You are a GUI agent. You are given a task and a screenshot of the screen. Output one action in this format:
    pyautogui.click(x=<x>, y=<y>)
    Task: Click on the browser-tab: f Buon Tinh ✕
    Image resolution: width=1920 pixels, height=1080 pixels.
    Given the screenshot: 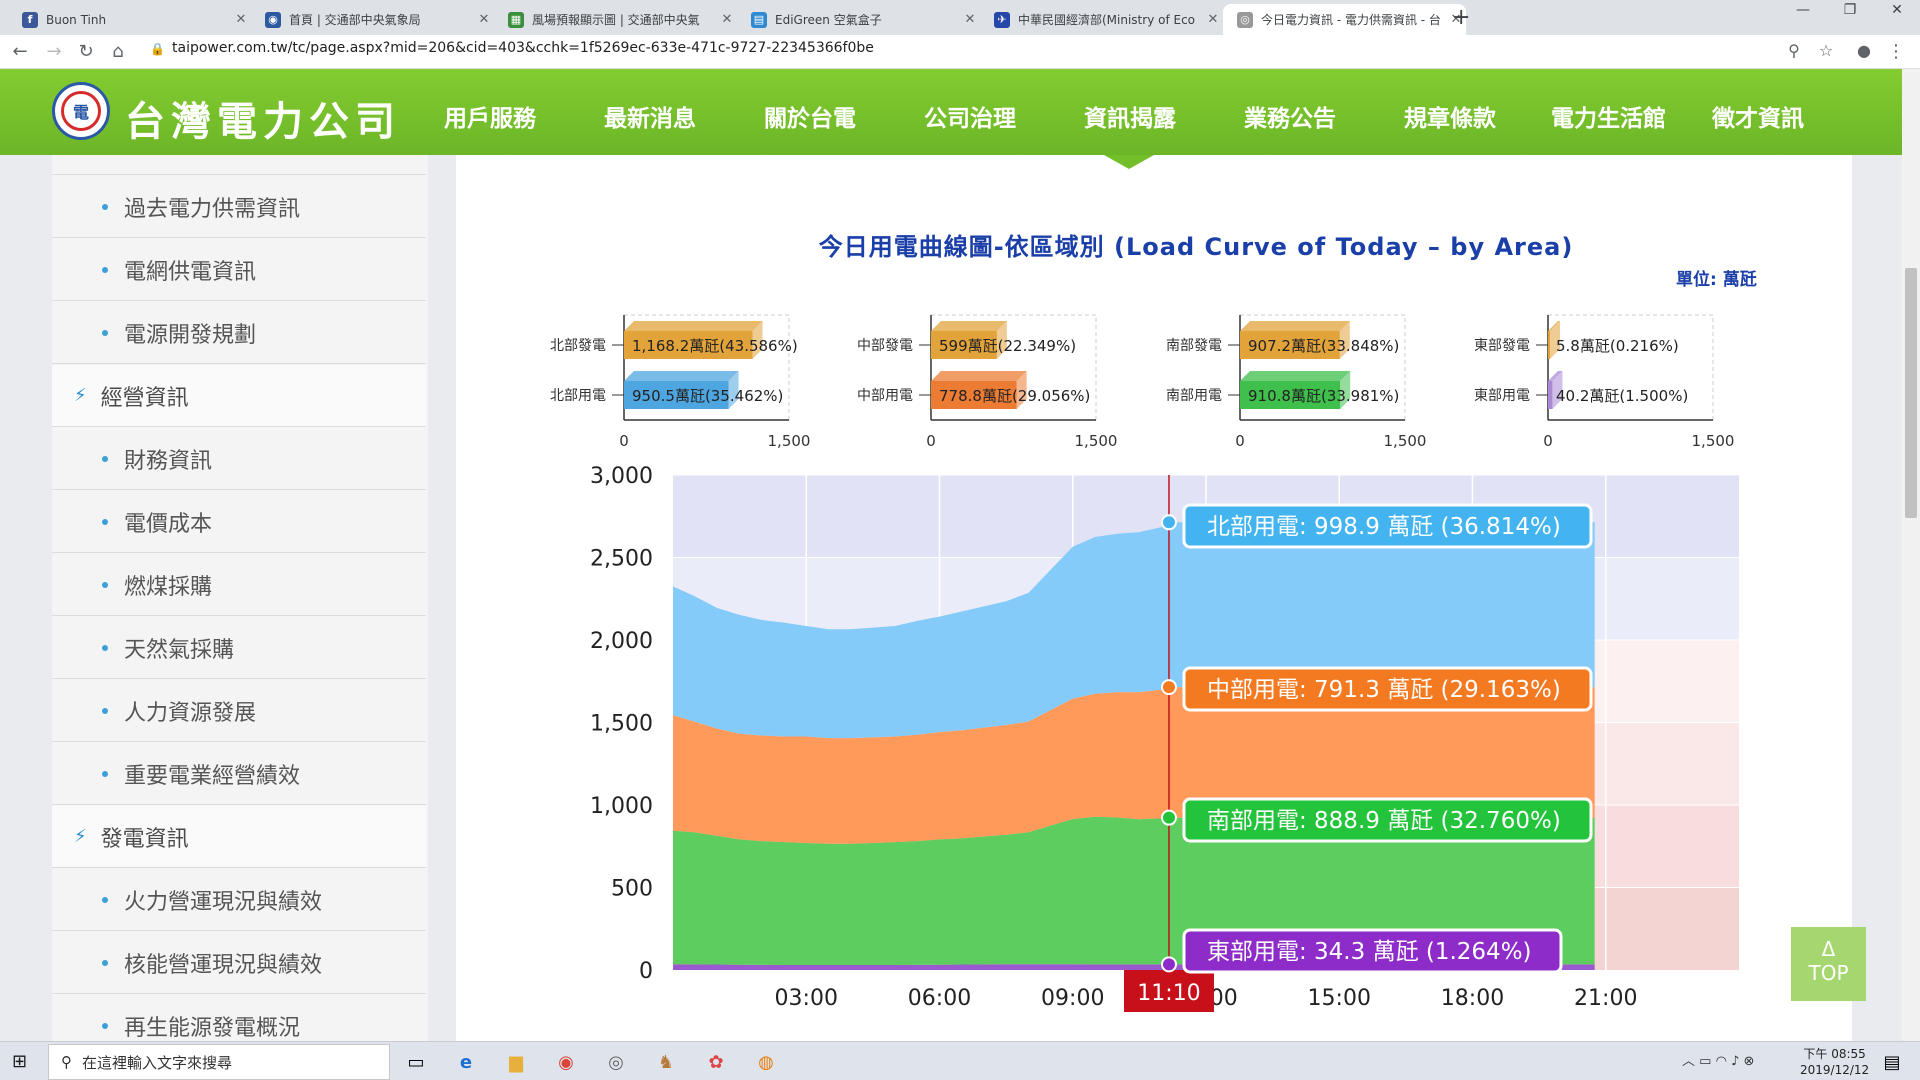 What is the action you would take?
    pyautogui.click(x=129, y=19)
    